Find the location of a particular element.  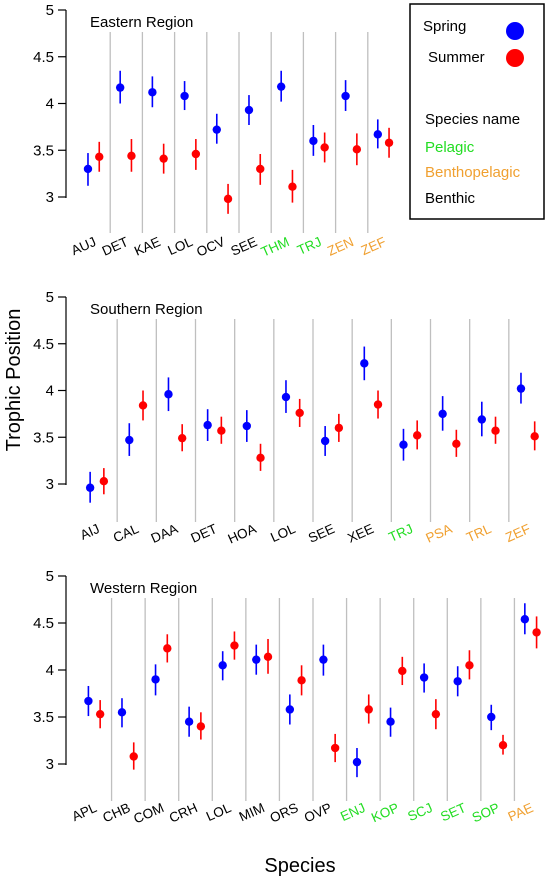

legend-series-spring-label: Spring is located at coordinates (444, 26).